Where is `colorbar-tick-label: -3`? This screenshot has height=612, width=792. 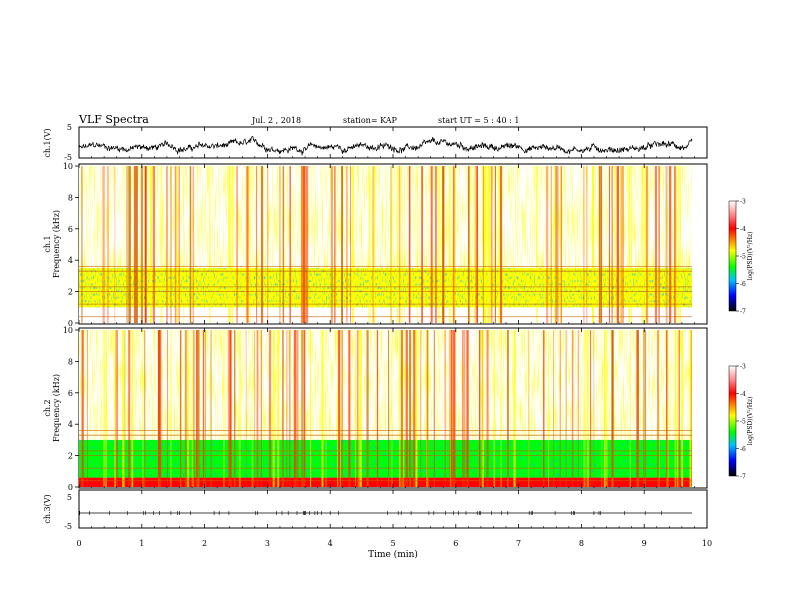
colorbar-tick-label: -3 is located at coordinates (743, 202).